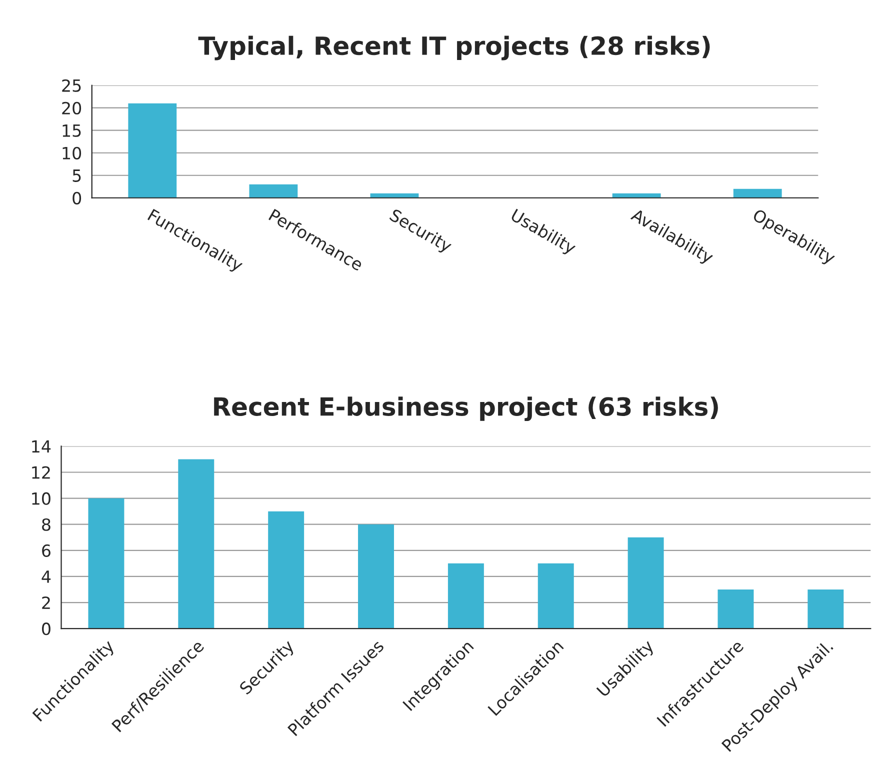 The width and height of the screenshot is (875, 776). What do you see at coordinates (71, 85) in the screenshot?
I see `y-tick-label: 25` at bounding box center [71, 85].